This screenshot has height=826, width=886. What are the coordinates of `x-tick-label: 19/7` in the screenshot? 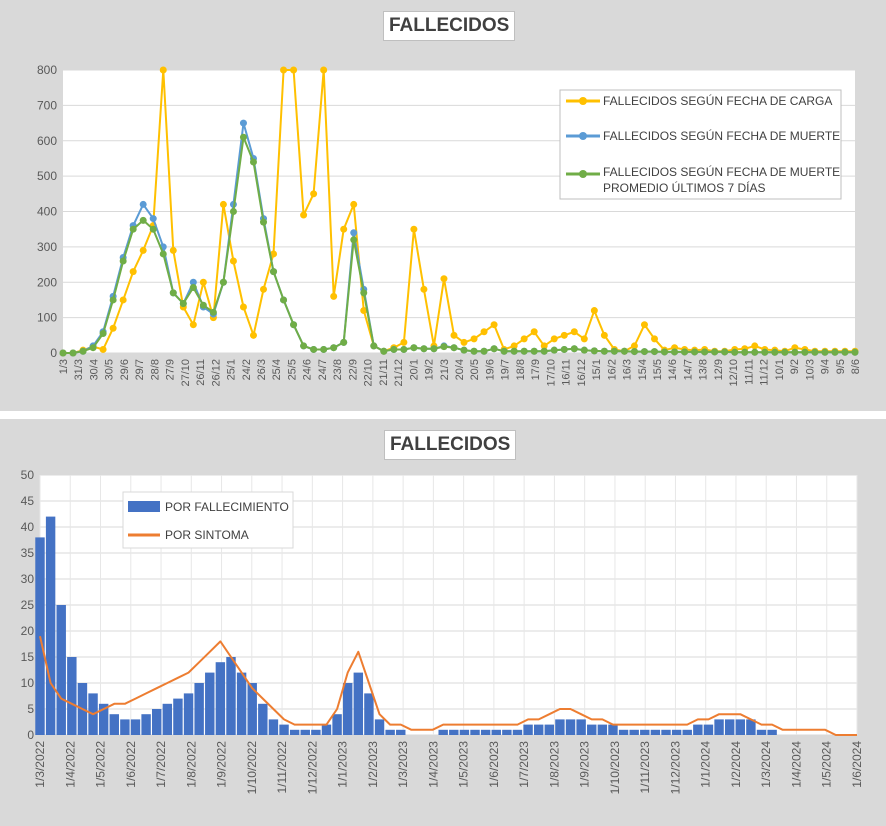 It's located at (506, 369).